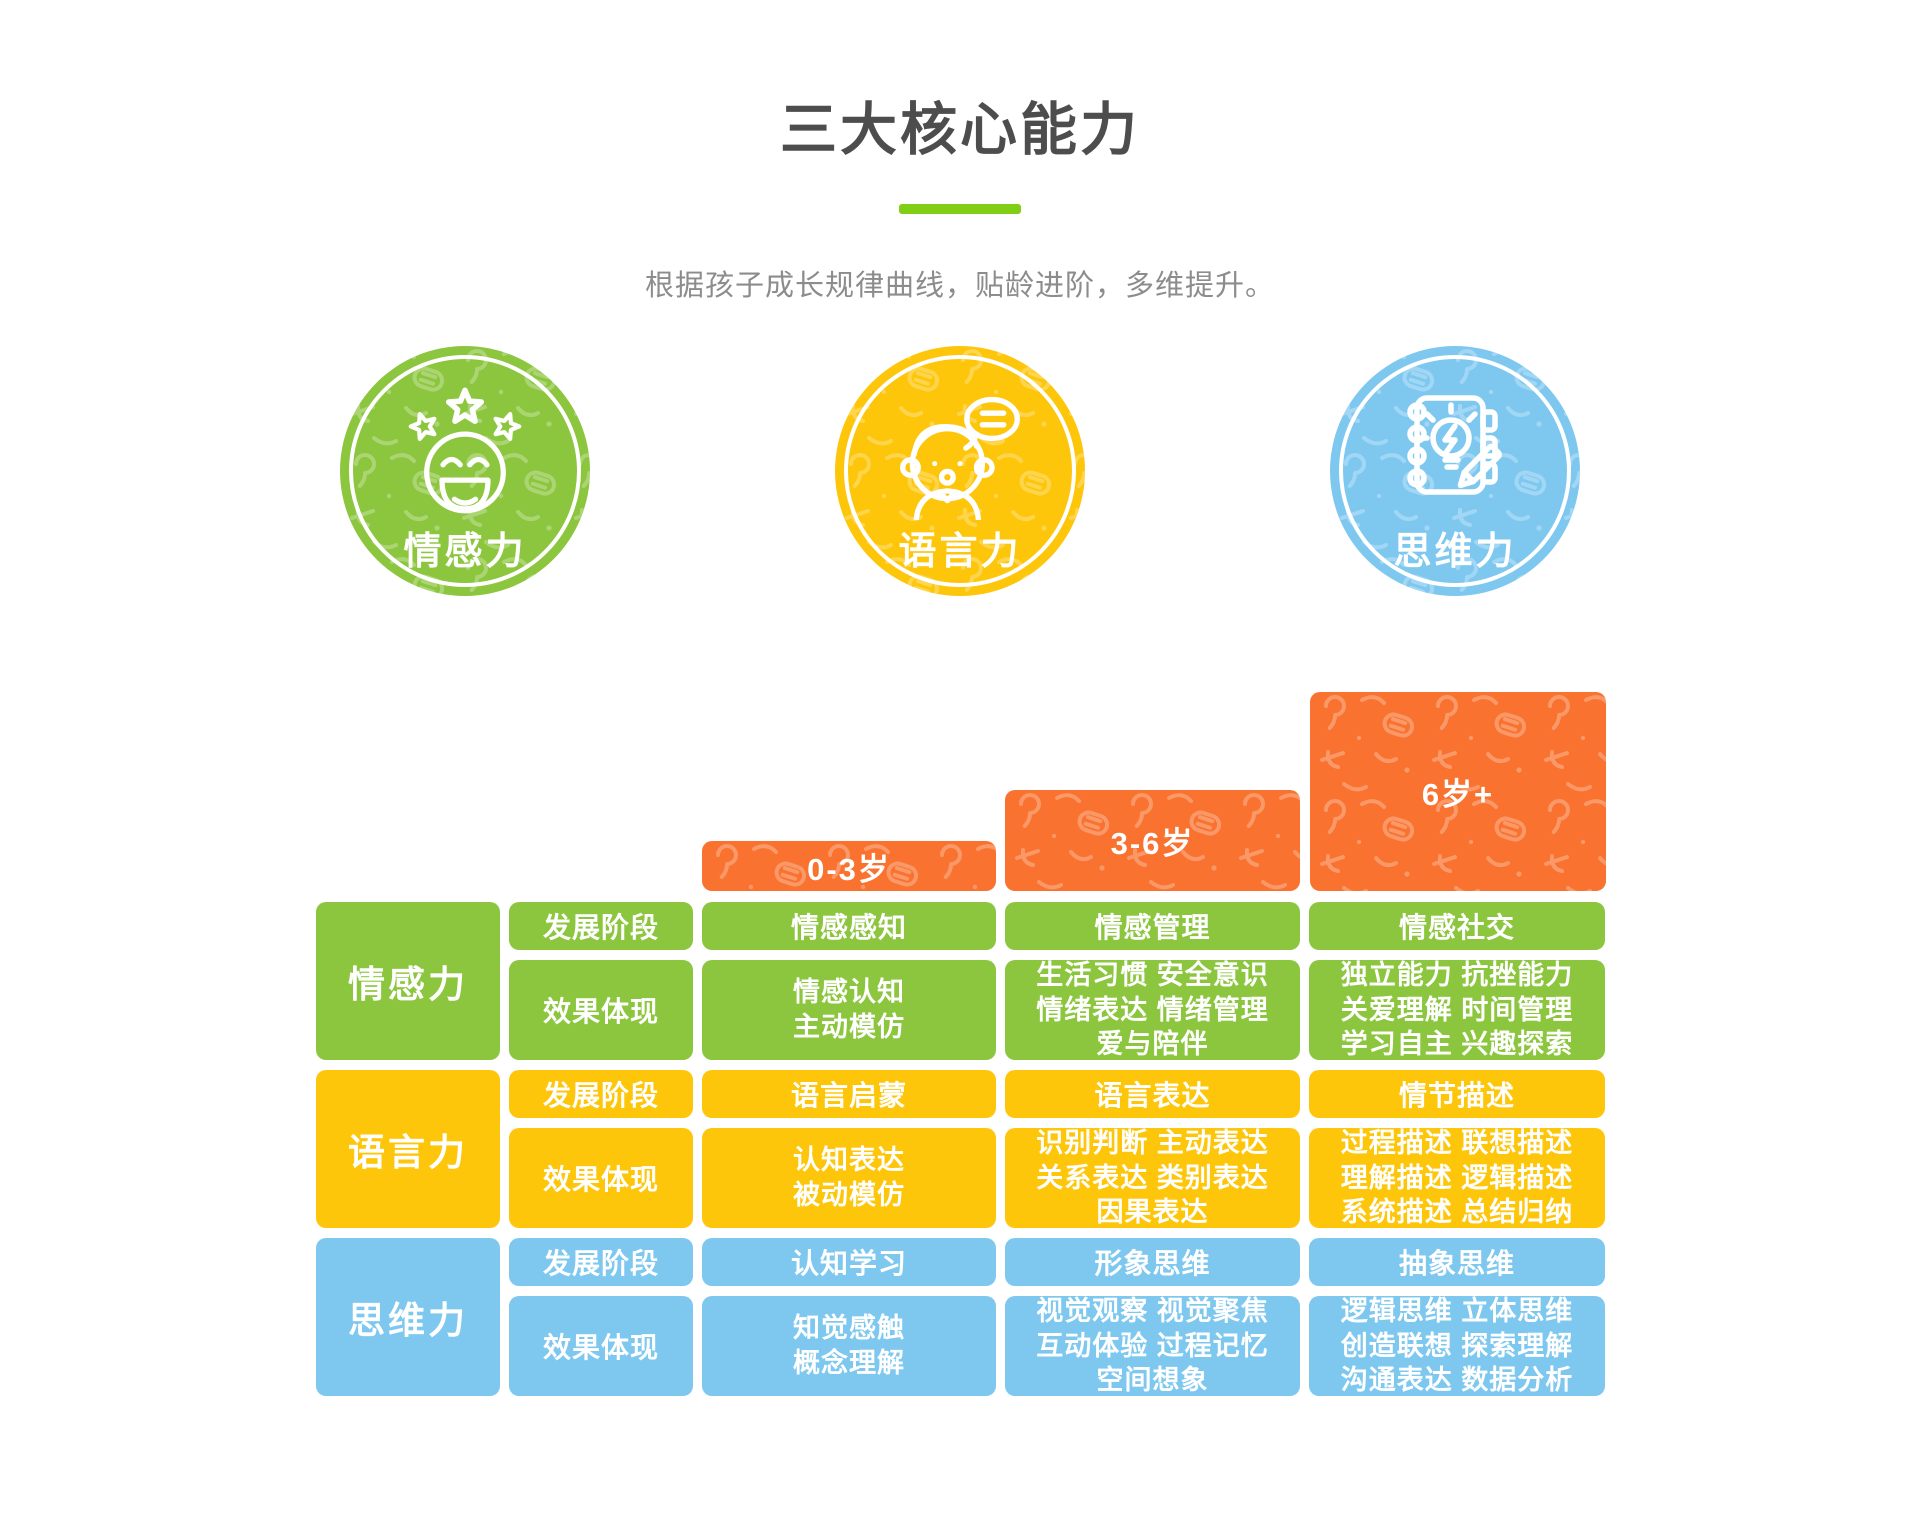  I want to click on age-stage-block-3-6: 3-6岁, so click(1152, 840).